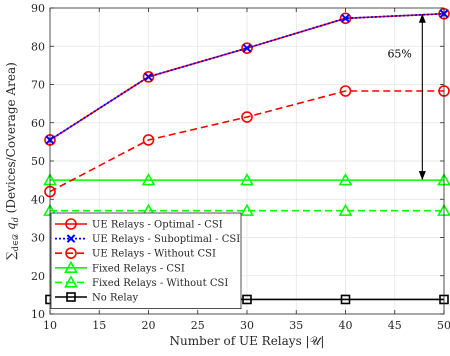 This screenshot has height=356, width=450. I want to click on legend-box, so click(146, 260).